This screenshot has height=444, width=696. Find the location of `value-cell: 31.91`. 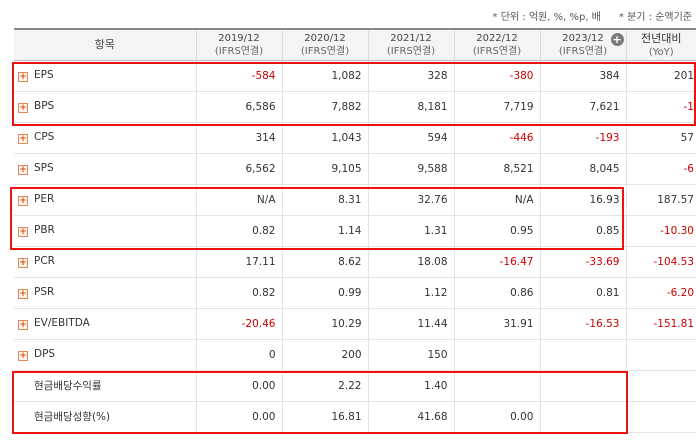

value-cell: 31.91 is located at coordinates (496, 324).